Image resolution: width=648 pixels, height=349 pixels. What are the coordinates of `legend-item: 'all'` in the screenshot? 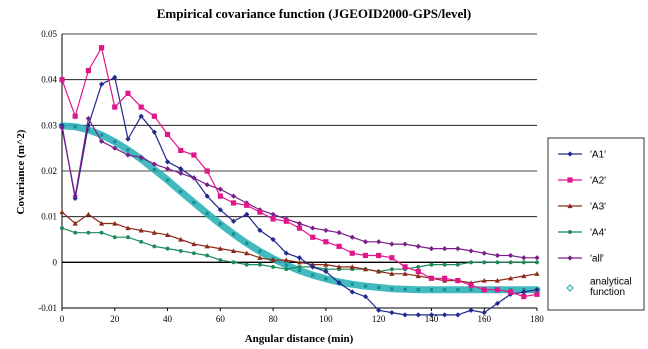 It's located at (581, 259).